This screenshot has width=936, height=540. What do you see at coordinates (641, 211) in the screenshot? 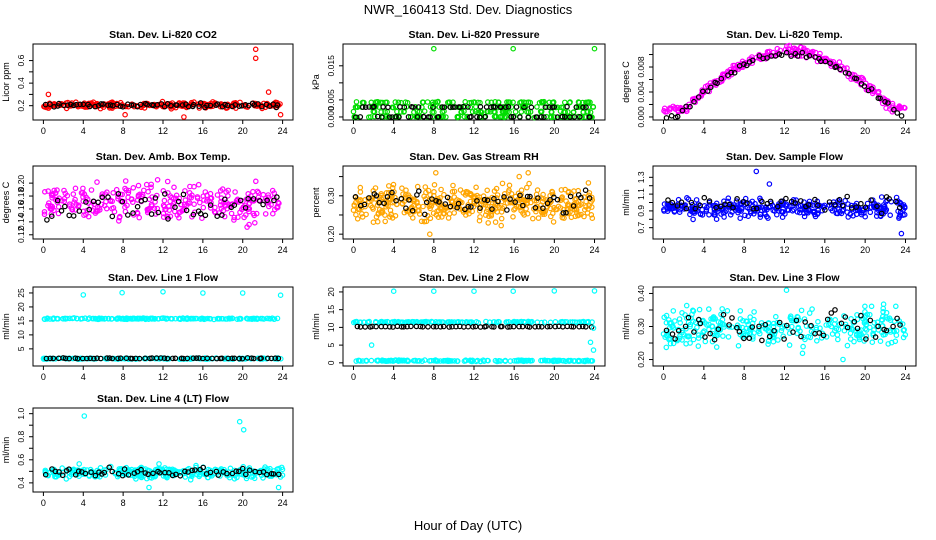
I see `y-tick-label: 0.9` at bounding box center [641, 211].